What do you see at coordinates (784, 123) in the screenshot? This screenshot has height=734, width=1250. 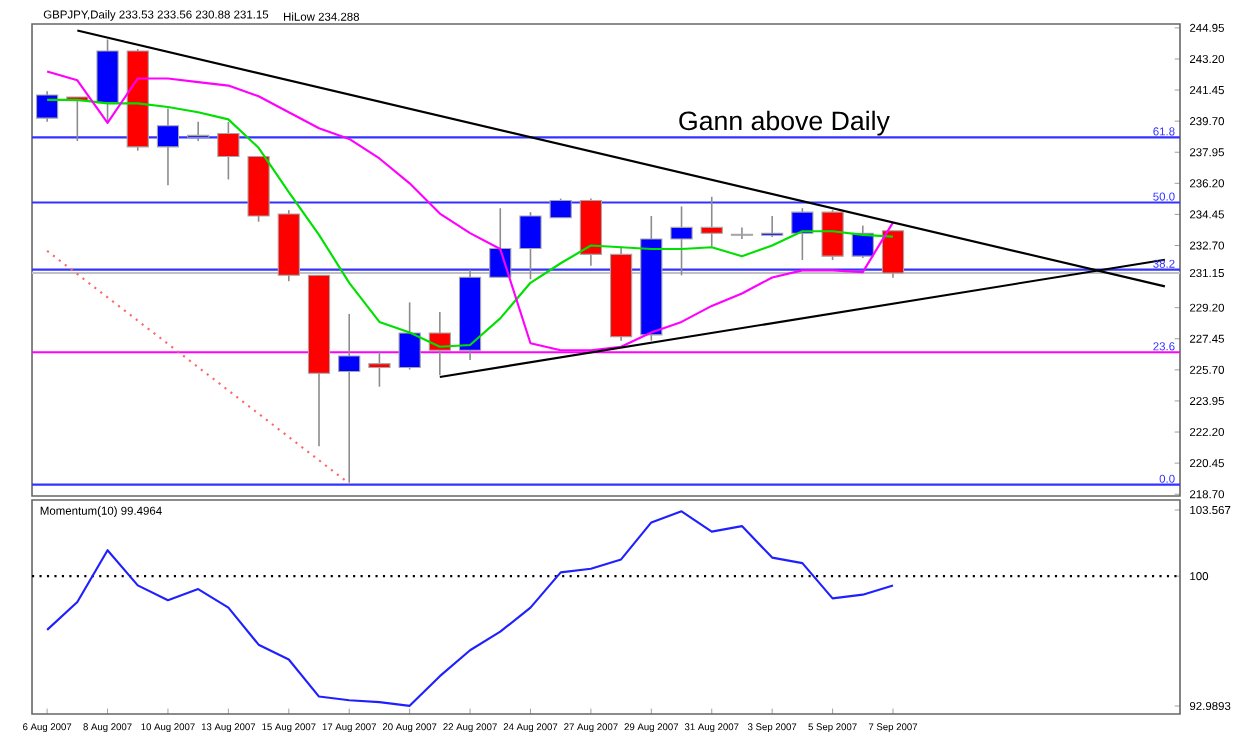 I see `text: Gann above Daily` at bounding box center [784, 123].